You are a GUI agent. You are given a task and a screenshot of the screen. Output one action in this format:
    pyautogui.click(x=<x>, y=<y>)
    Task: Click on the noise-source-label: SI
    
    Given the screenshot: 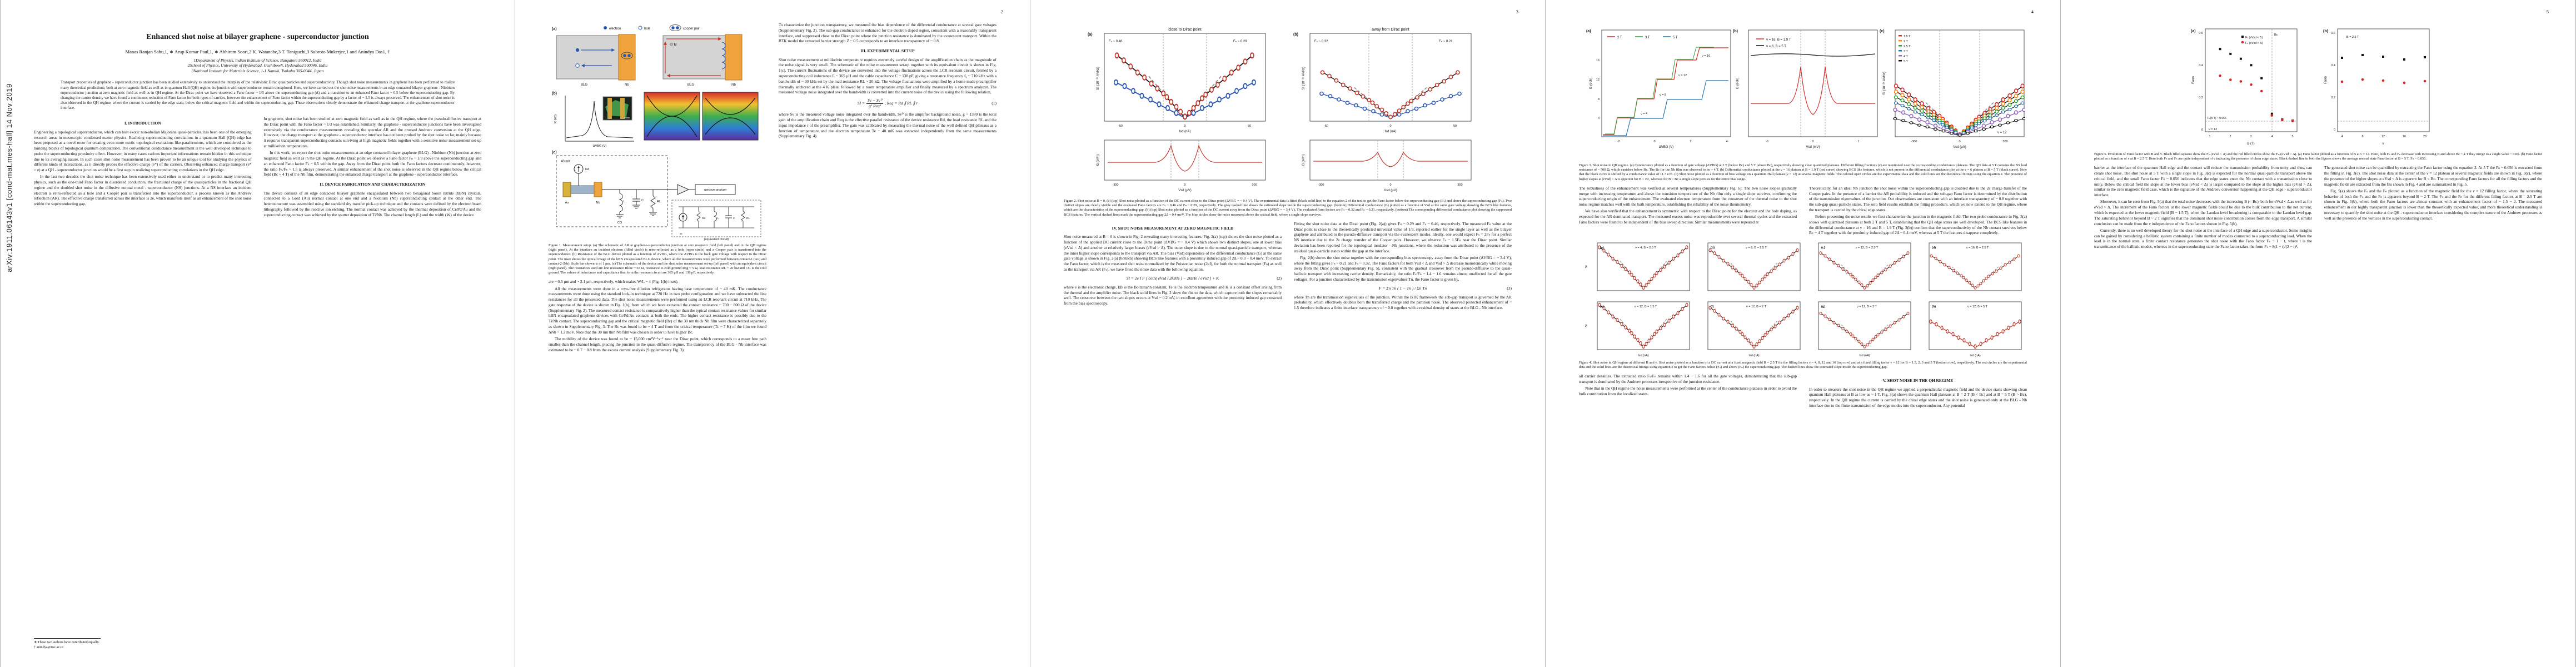 What is the action you would take?
    pyautogui.click(x=681, y=234)
    